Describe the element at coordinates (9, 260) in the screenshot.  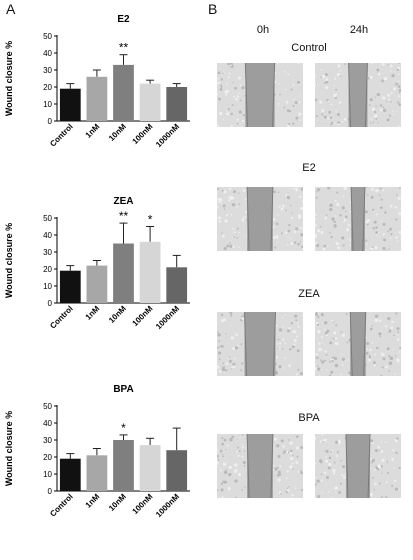
I see `chart1-y-axis-label: Wound closure %` at that location.